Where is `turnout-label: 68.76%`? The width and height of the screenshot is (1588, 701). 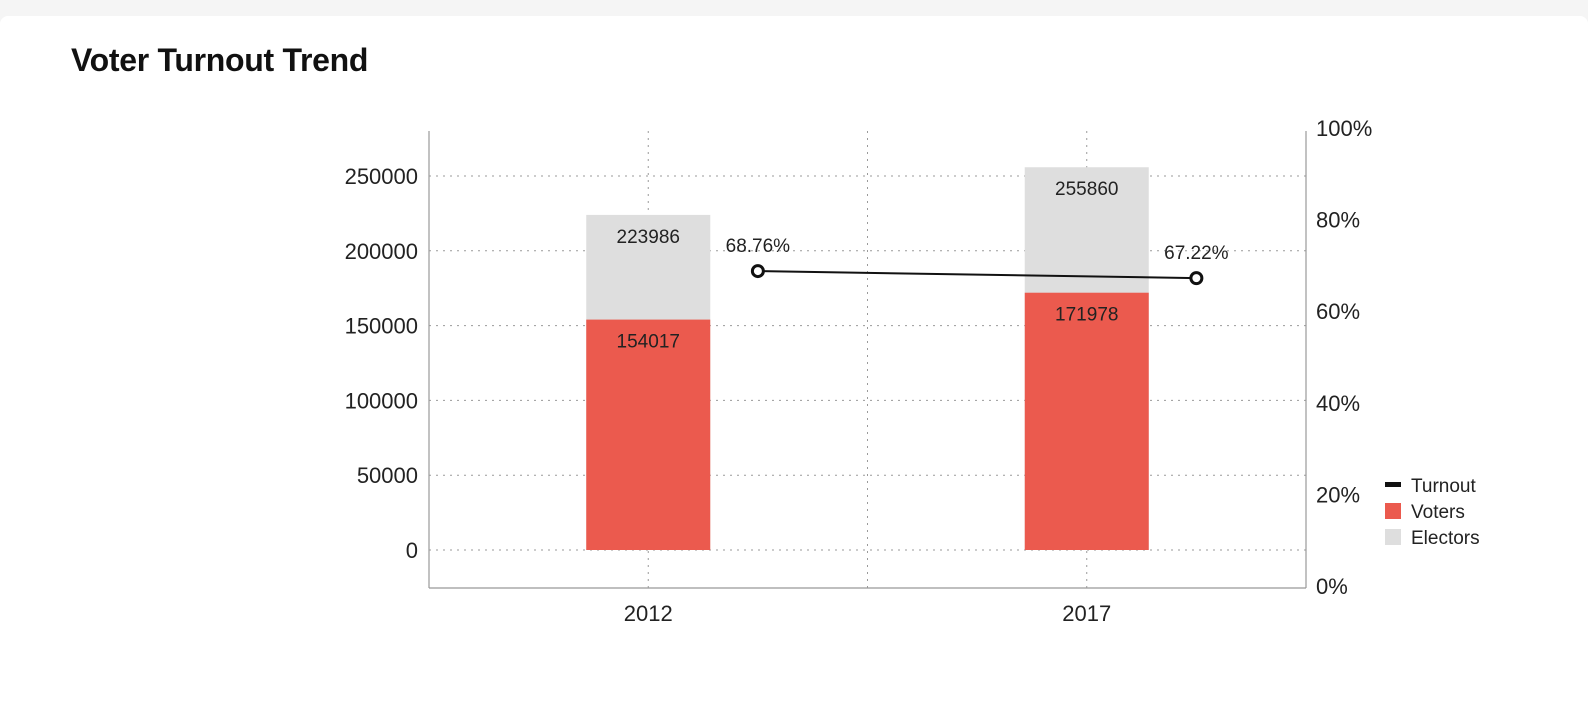
turnout-label: 68.76% is located at coordinates (758, 246).